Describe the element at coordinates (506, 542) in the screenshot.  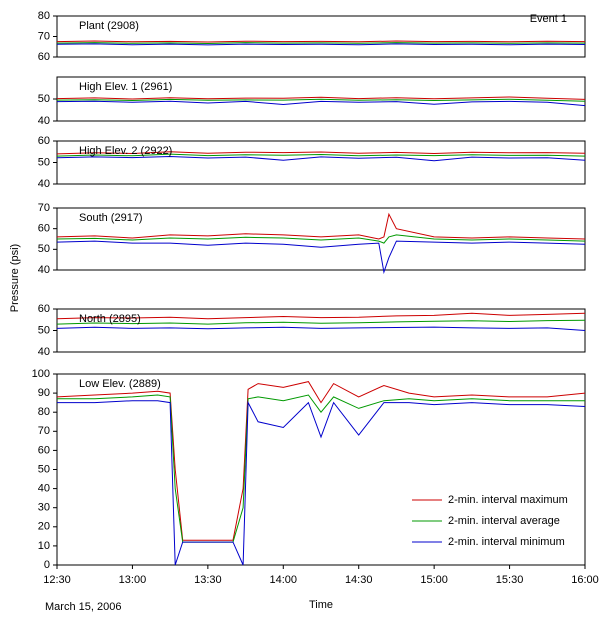
I see `legend-label: 2-min. interval minimum` at that location.